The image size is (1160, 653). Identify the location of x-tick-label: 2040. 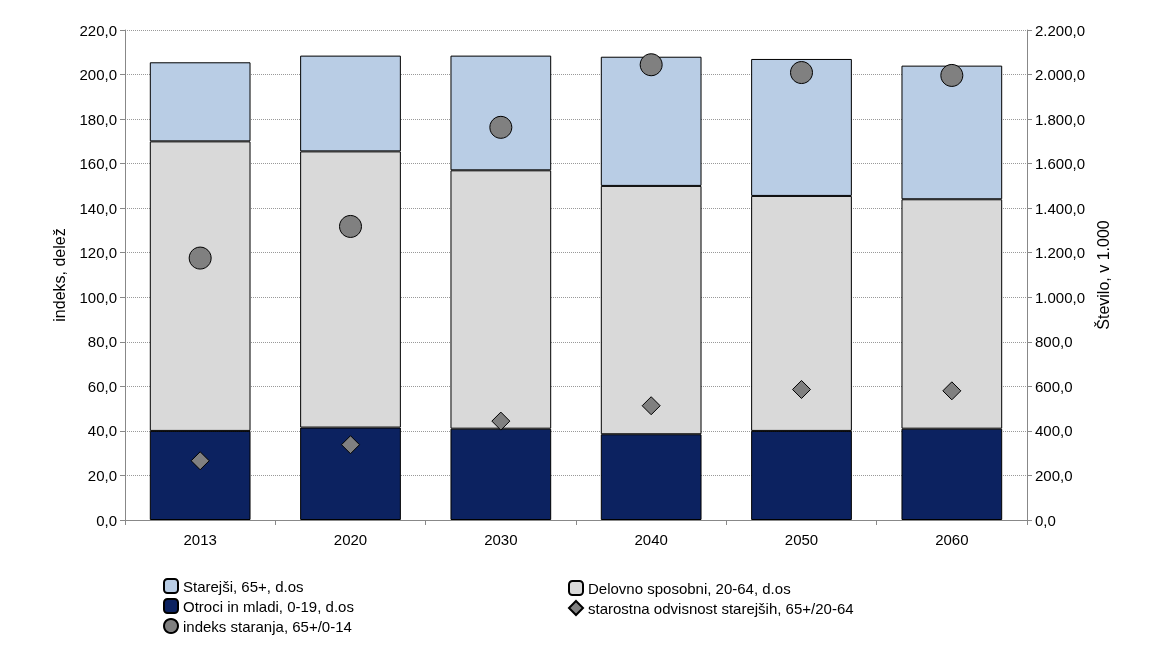
(651, 539).